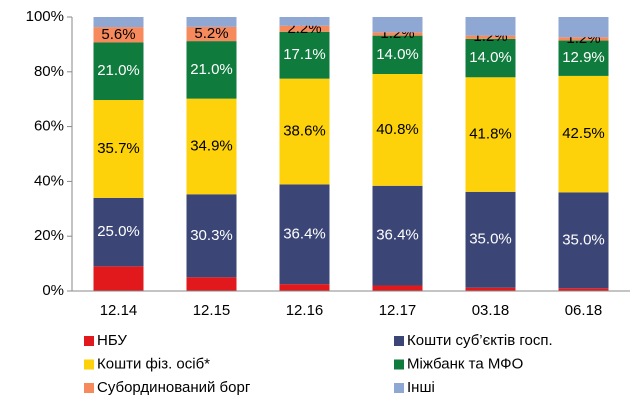 The image size is (633, 401). I want to click on x-tick-label: 12.16, so click(305, 310).